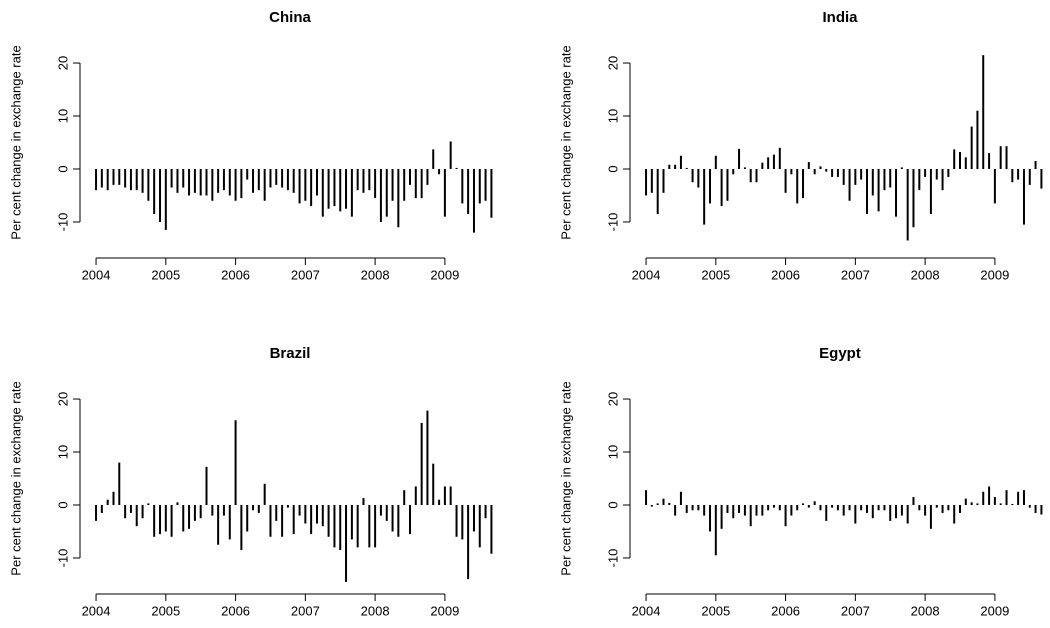  What do you see at coordinates (840, 353) in the screenshot?
I see `panel-title: Egypt` at bounding box center [840, 353].